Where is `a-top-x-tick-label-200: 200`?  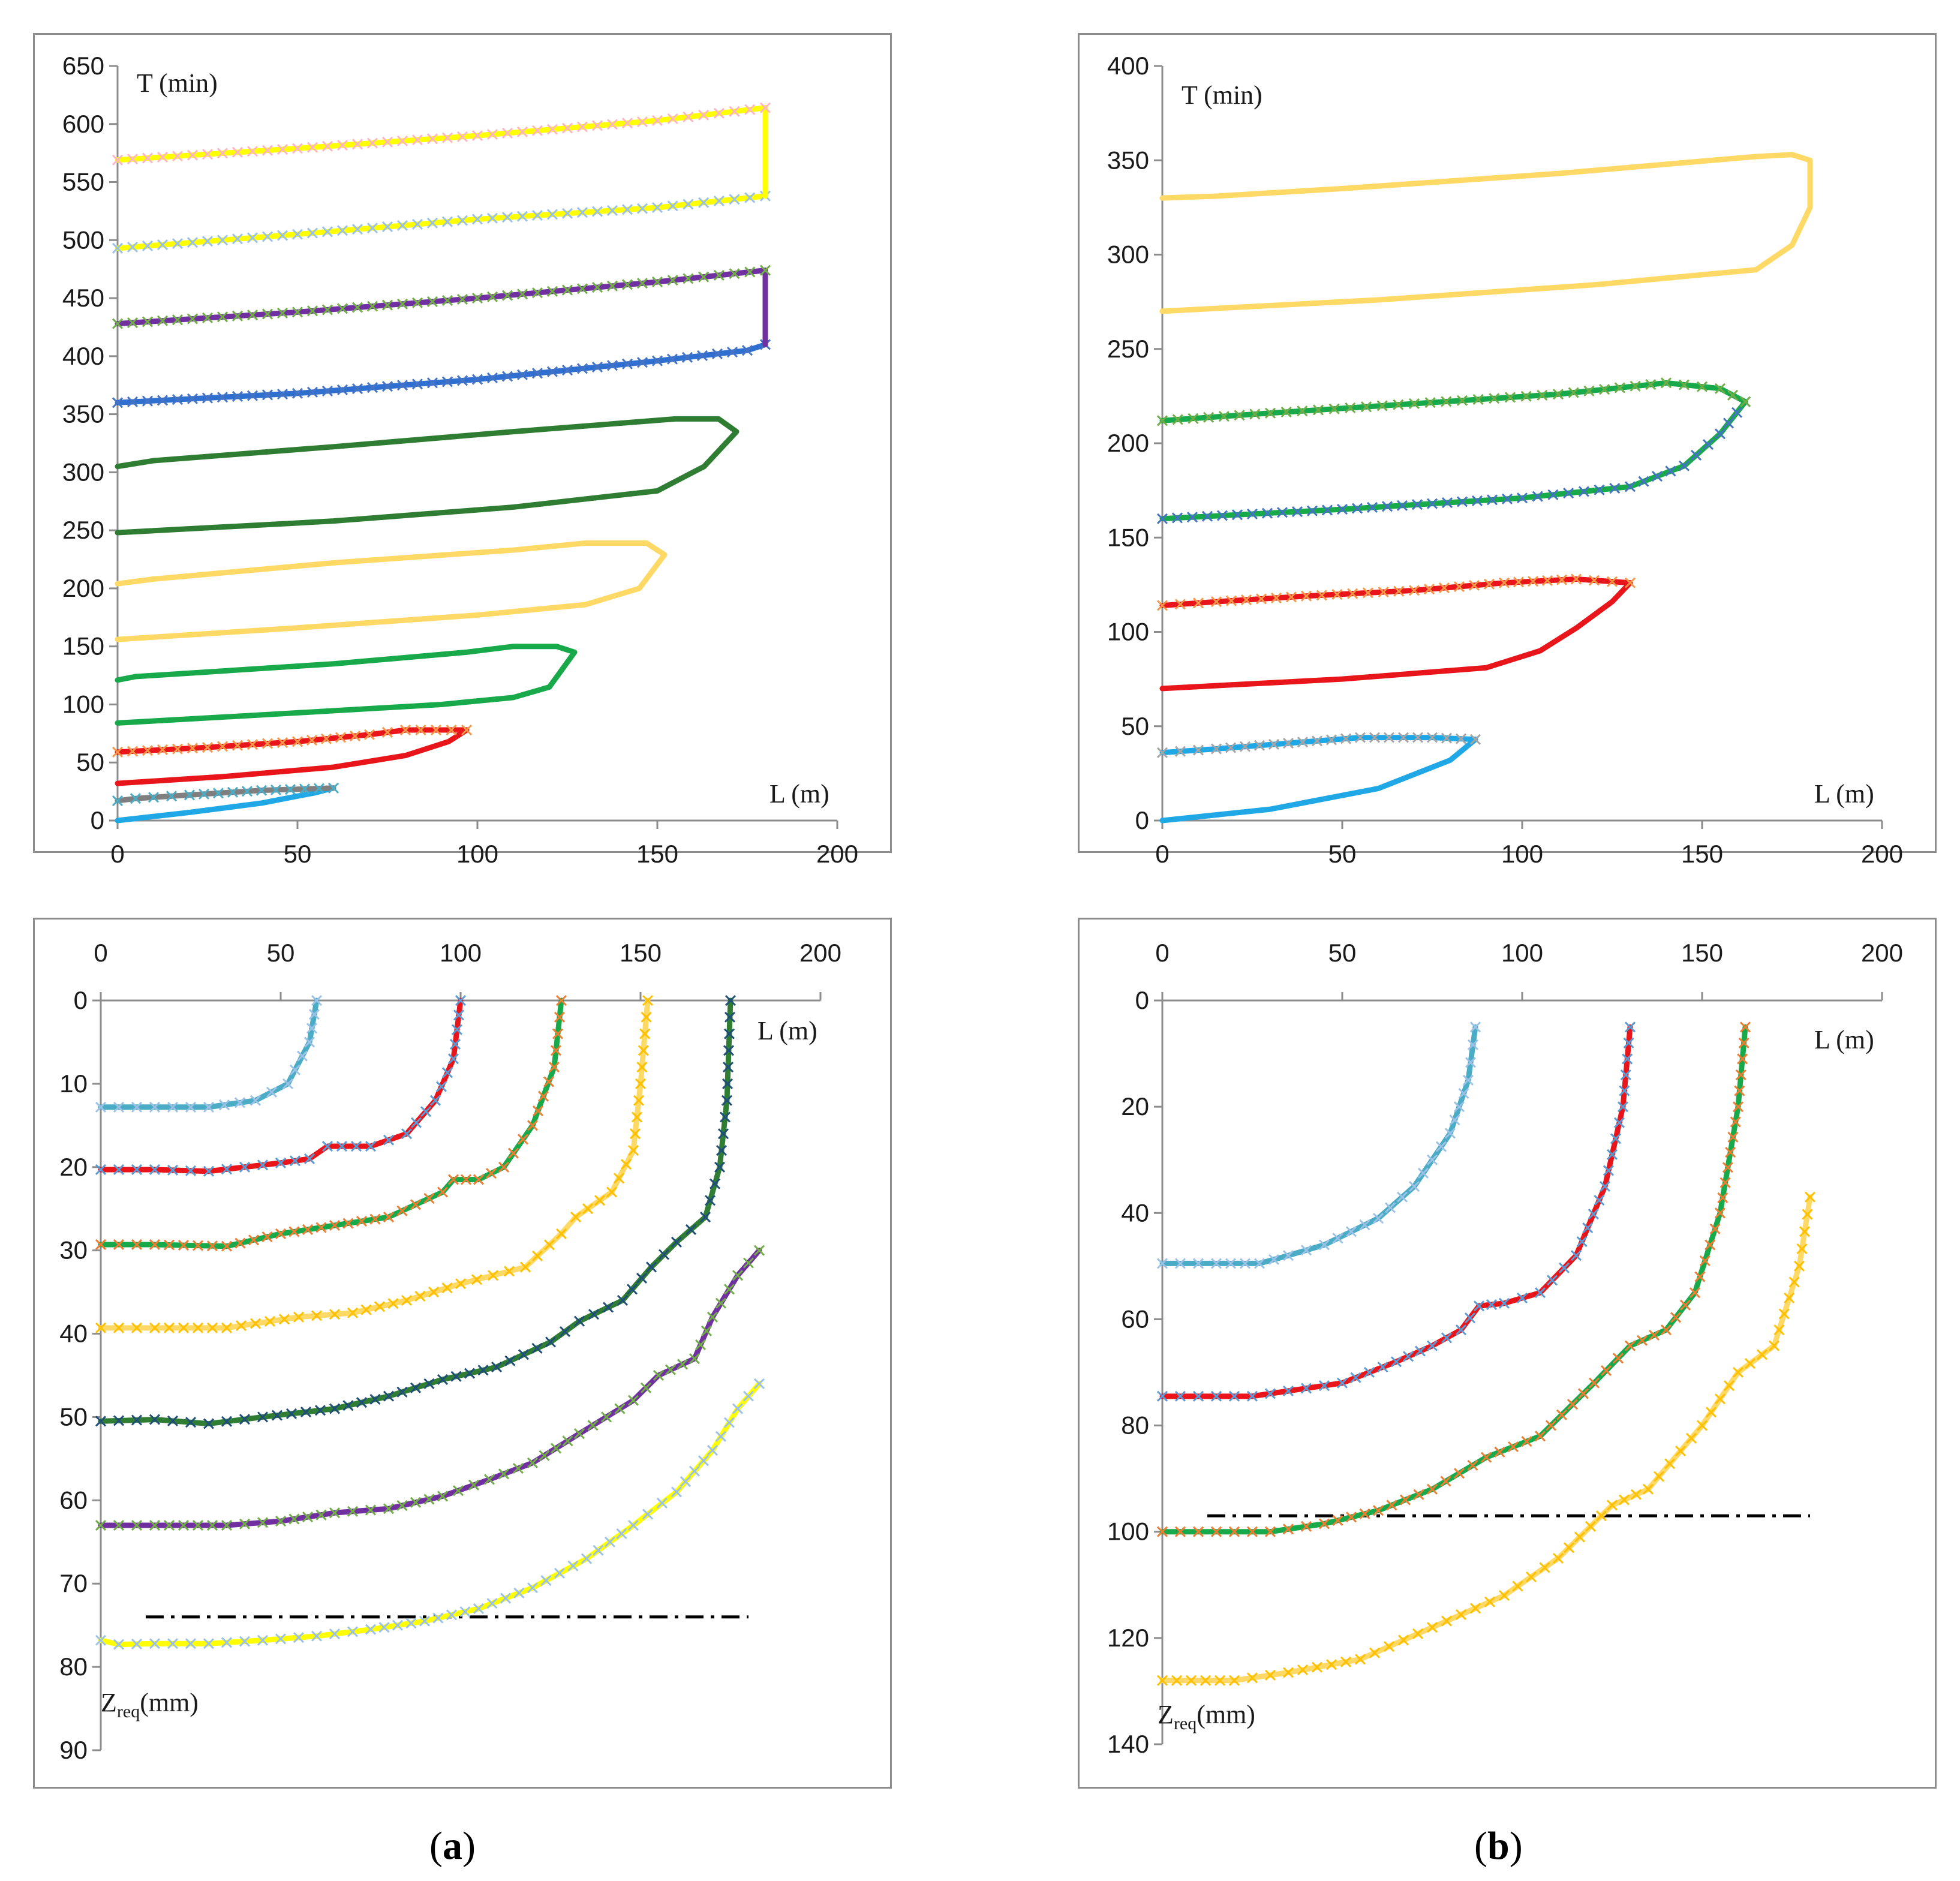
a-top-x-tick-label-200: 200 is located at coordinates (837, 854).